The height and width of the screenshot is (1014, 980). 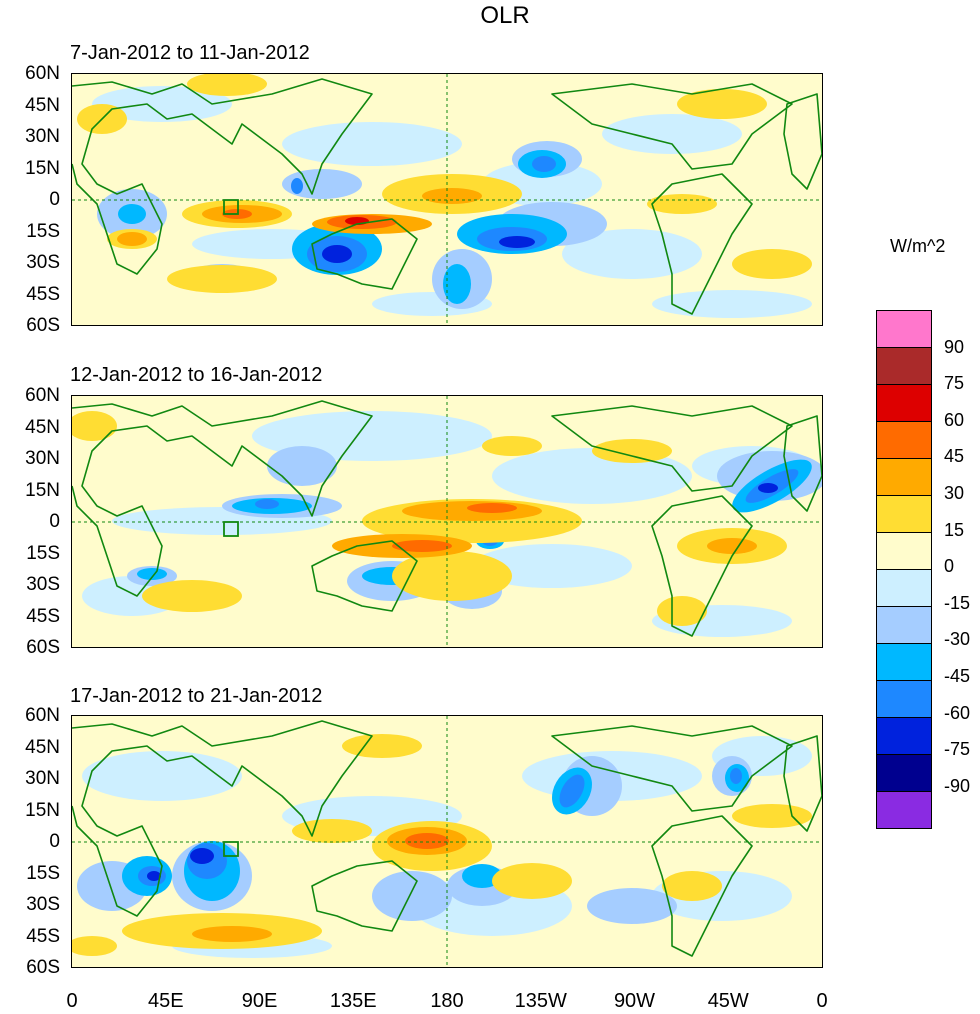 I want to click on panel-3-title: 17-Jan-2012 to 21-Jan-2012, so click(x=196, y=696).